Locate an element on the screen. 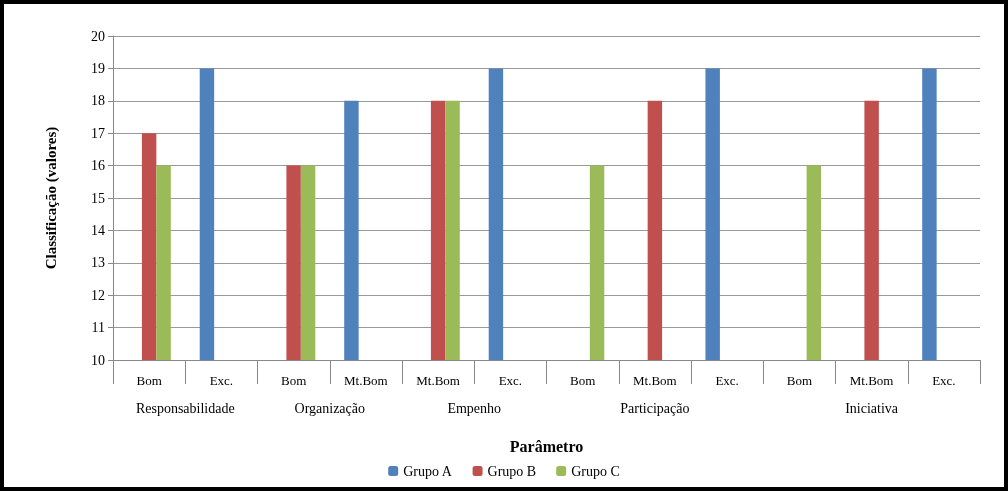  y-tick-label: 11 is located at coordinates (98, 328).